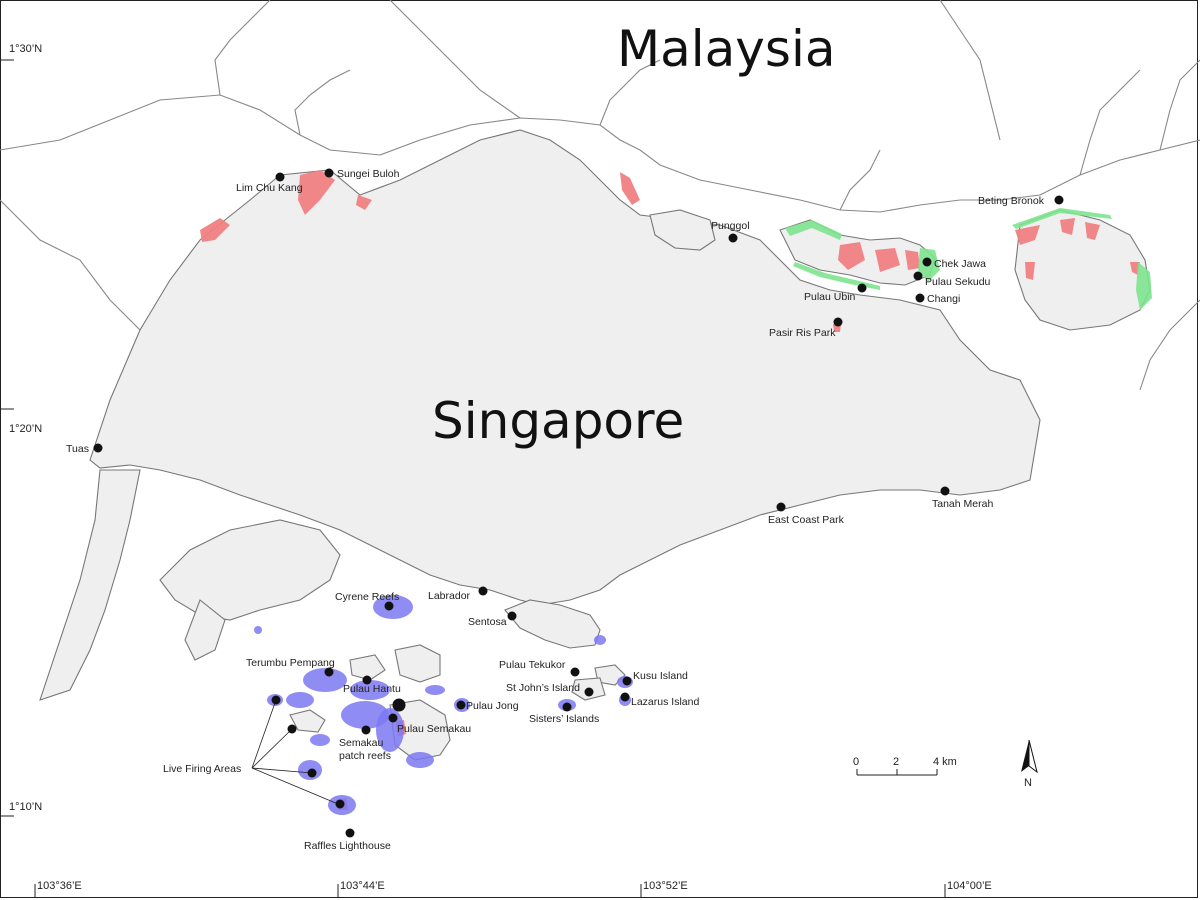  What do you see at coordinates (513, 889) in the screenshot?
I see `longitude-ticks: 103°36’E 103°44’E 103°52’E 104°00’E` at bounding box center [513, 889].